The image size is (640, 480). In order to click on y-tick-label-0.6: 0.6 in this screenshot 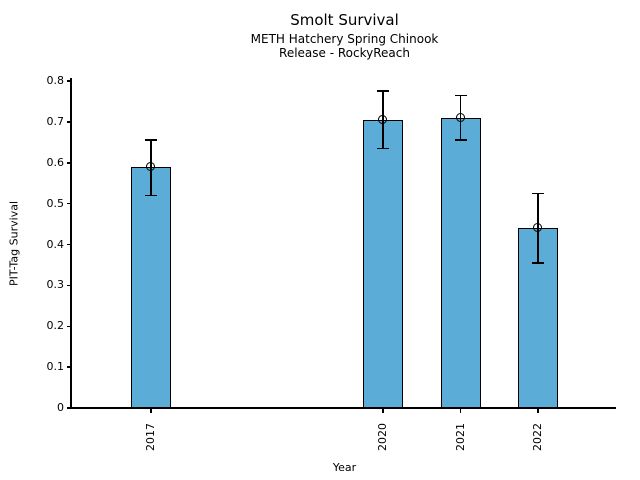, I will do `click(55, 162)`.